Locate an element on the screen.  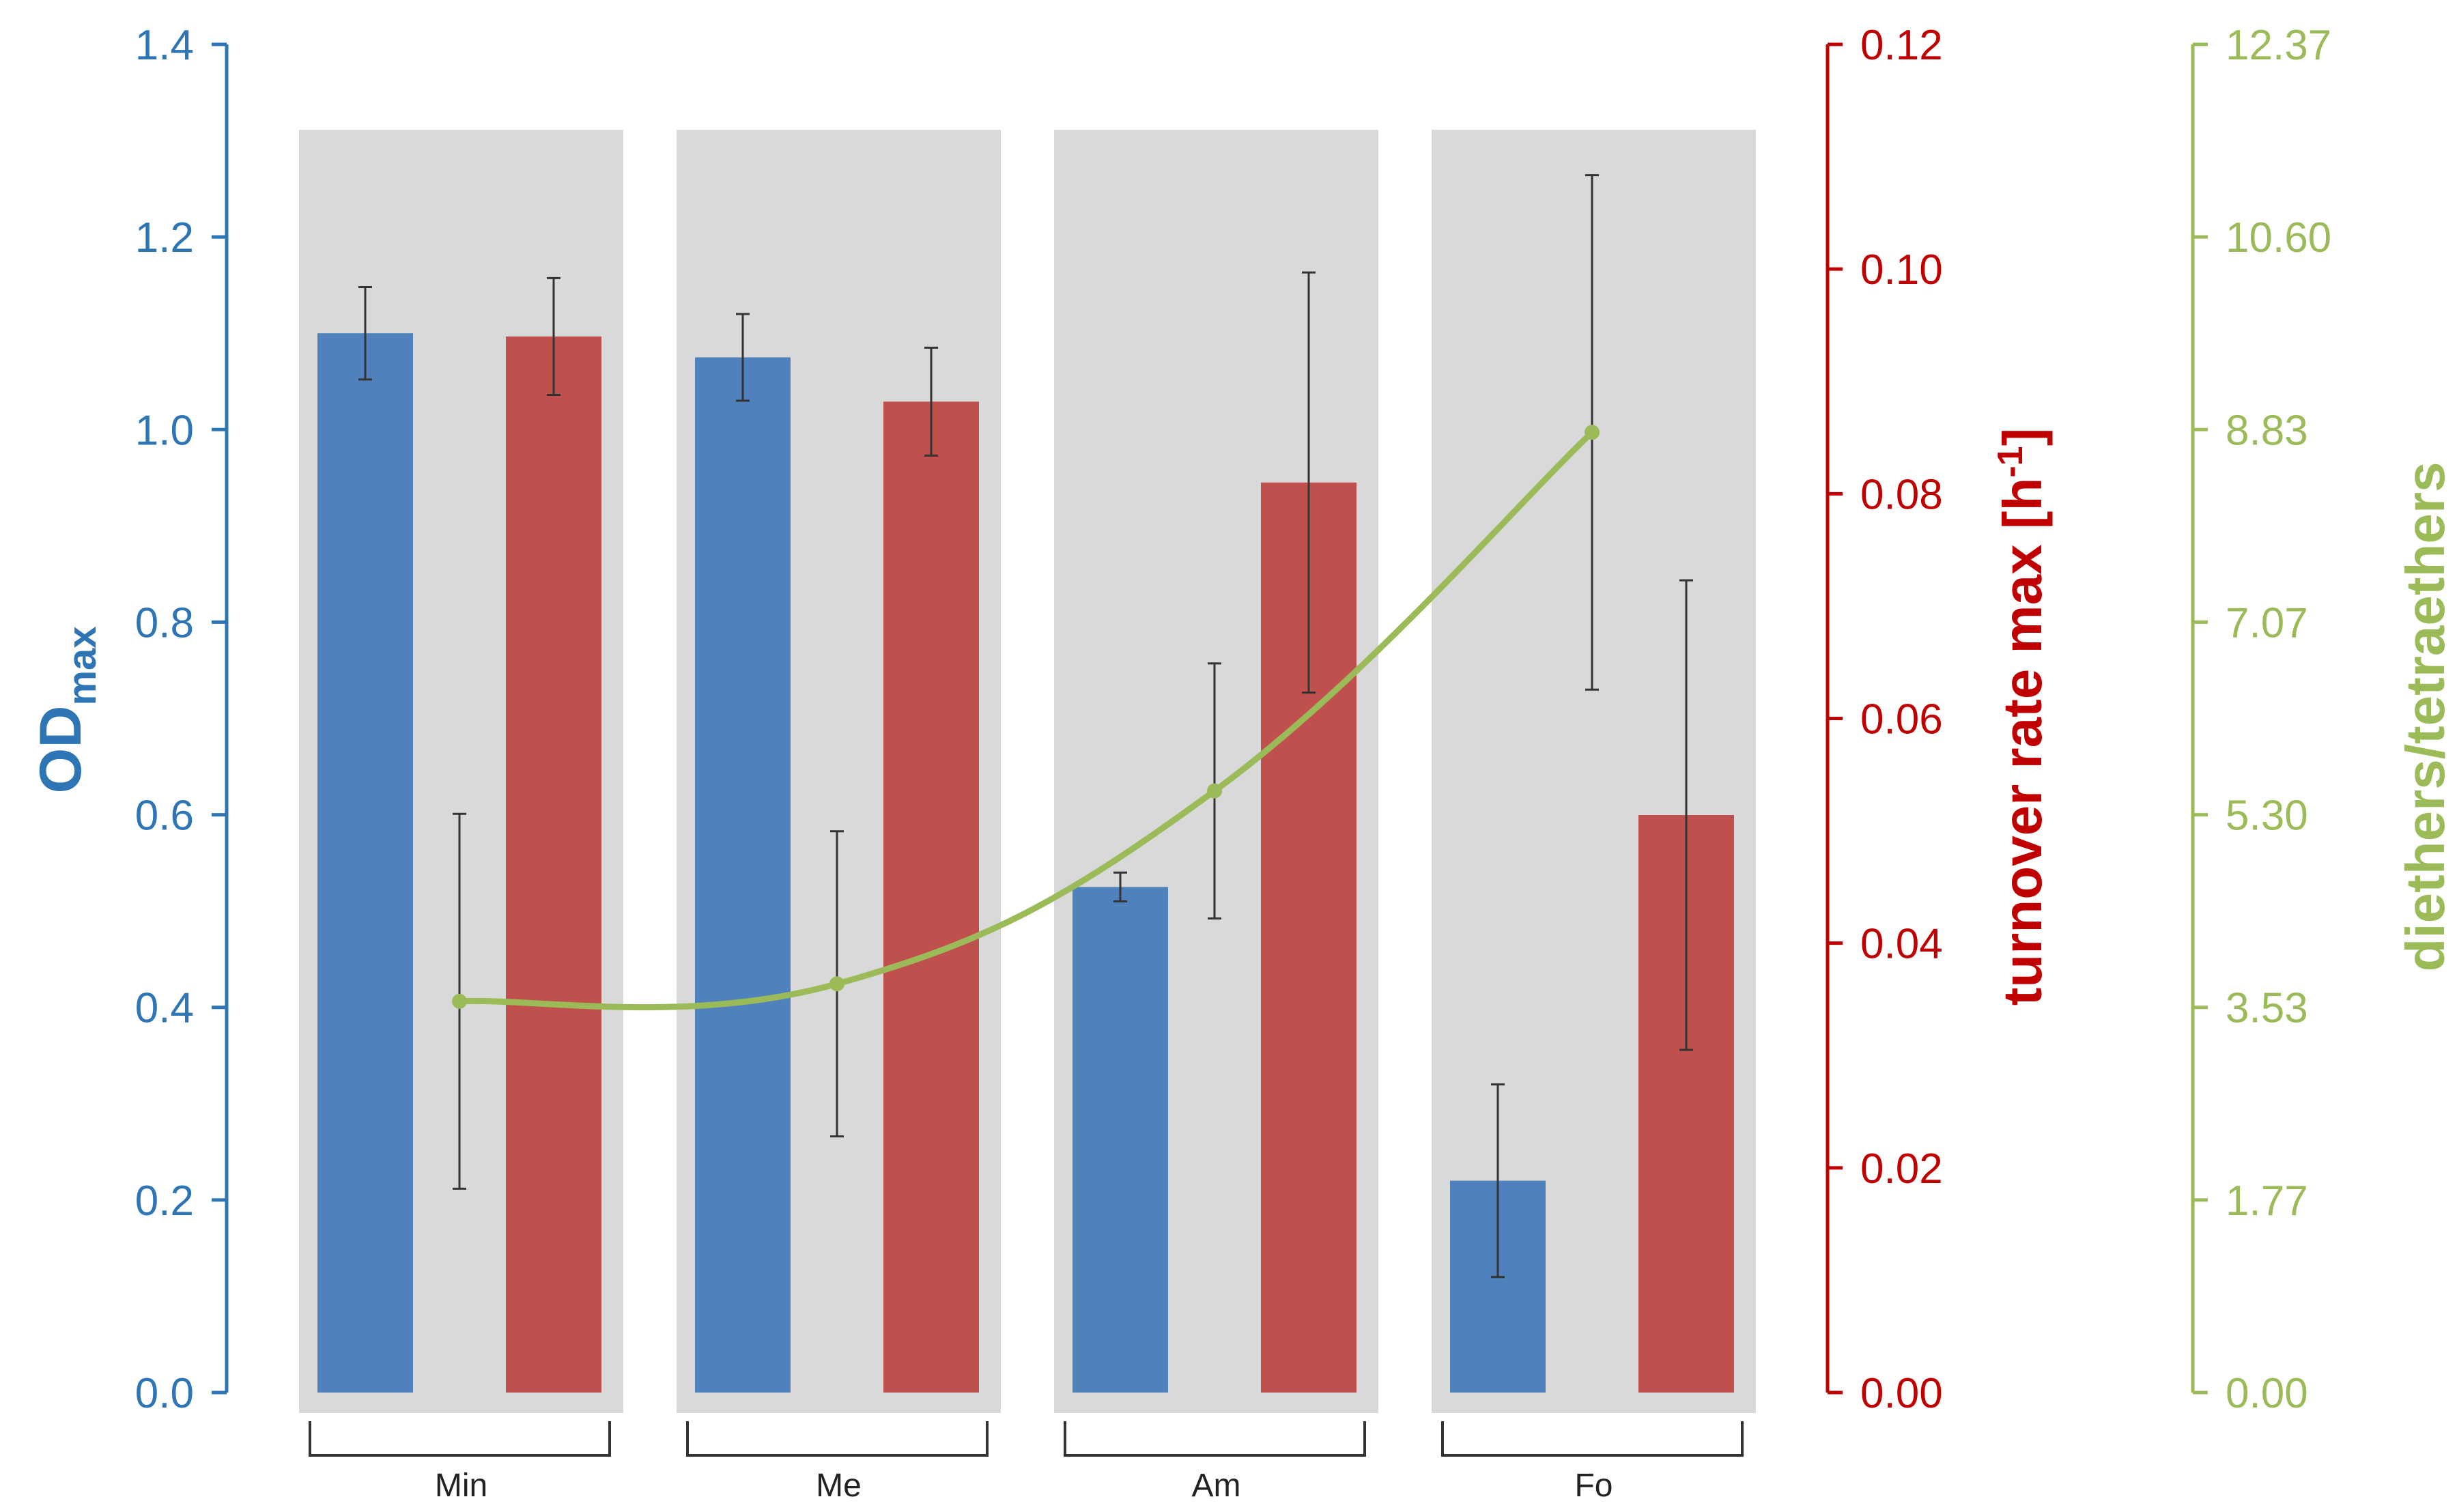
category-label: Min is located at coordinates (461, 1486).